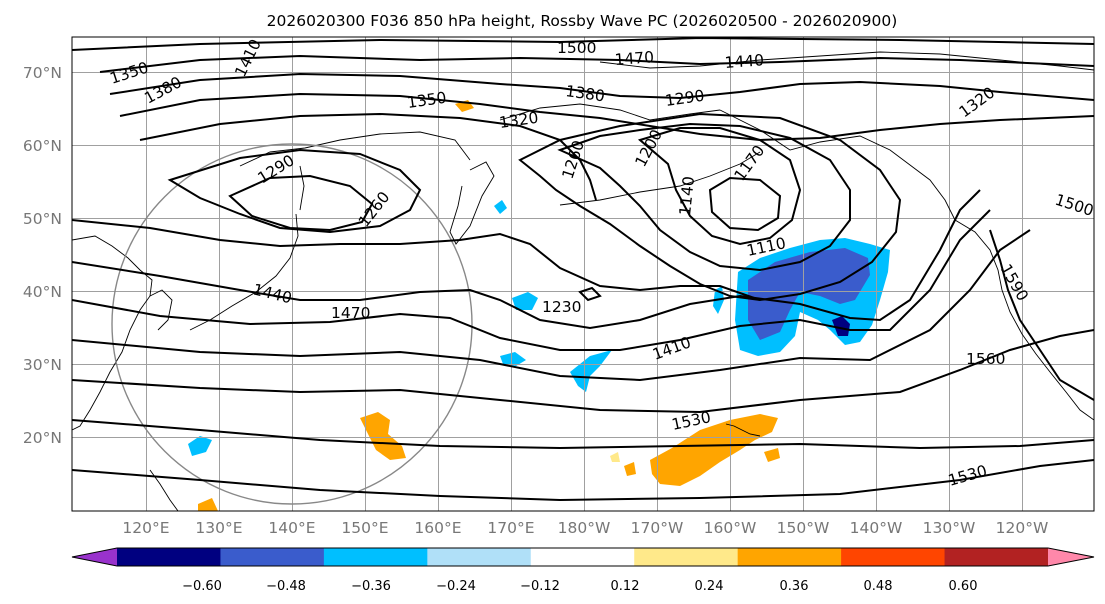 The height and width of the screenshot is (604, 1105). What do you see at coordinates (519, 120) in the screenshot?
I see `contour-label: 1320` at bounding box center [519, 120].